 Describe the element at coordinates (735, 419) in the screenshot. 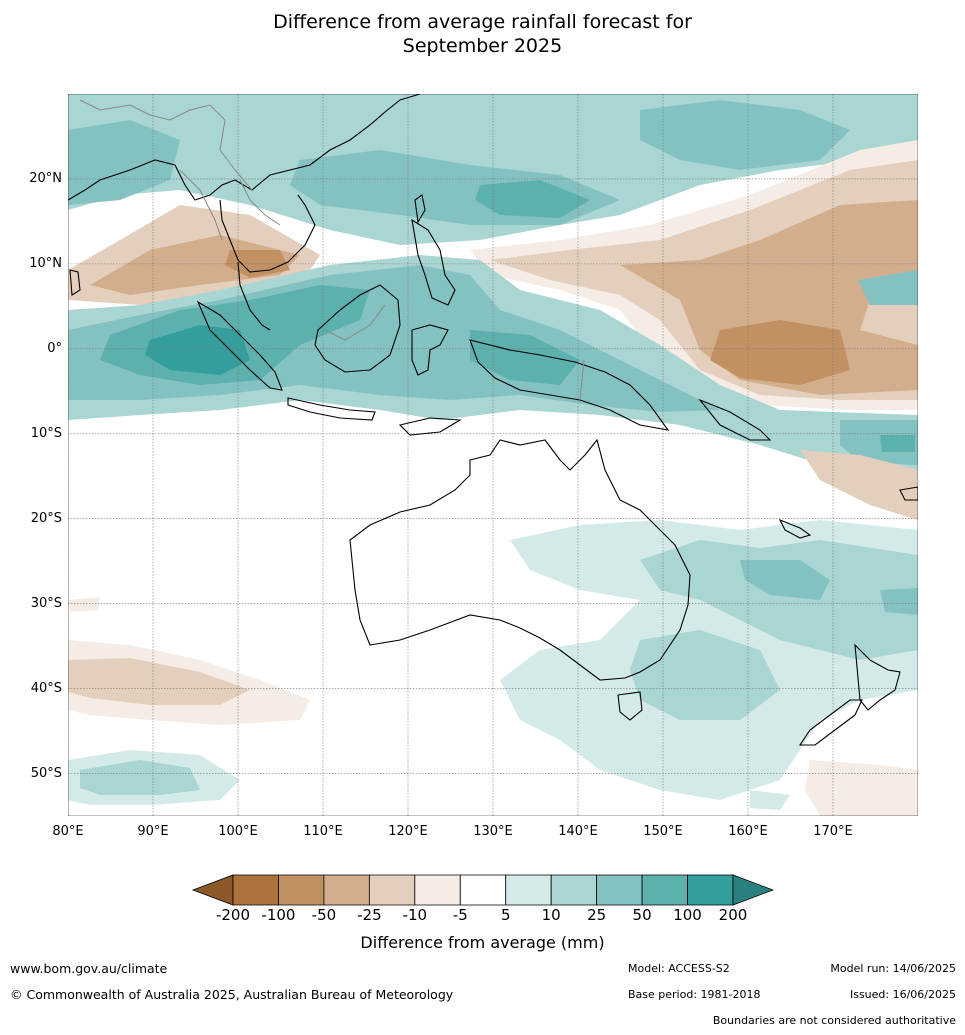

I see `solomon-coastline` at that location.